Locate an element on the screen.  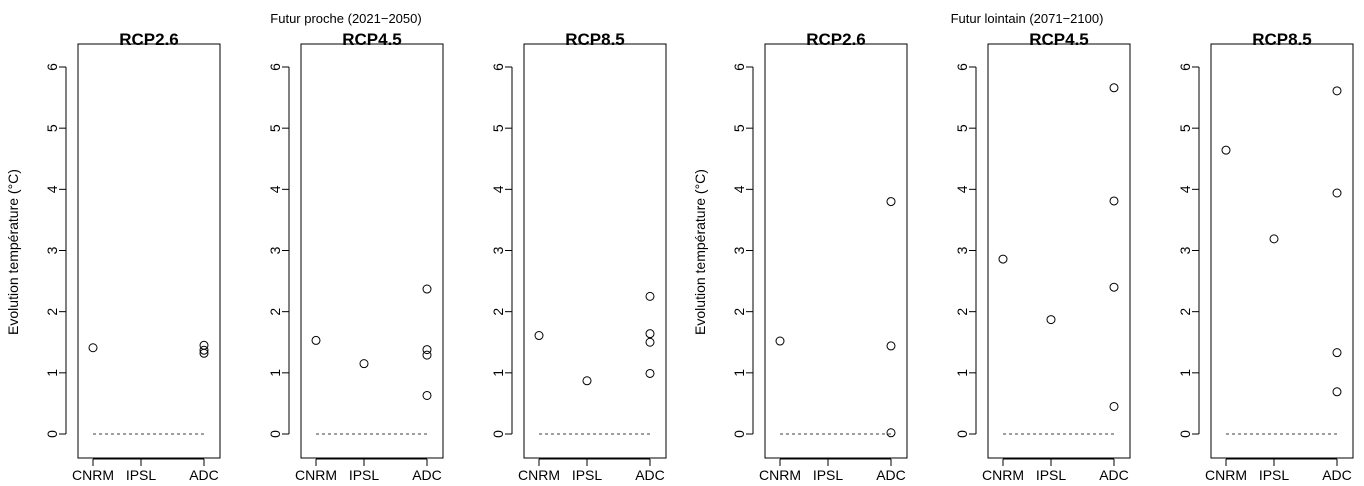
chart-panel-3: RCP8.5 0 1 2 3 4 5 6 CNRM IPSL ADC is located at coordinates (578, 256).